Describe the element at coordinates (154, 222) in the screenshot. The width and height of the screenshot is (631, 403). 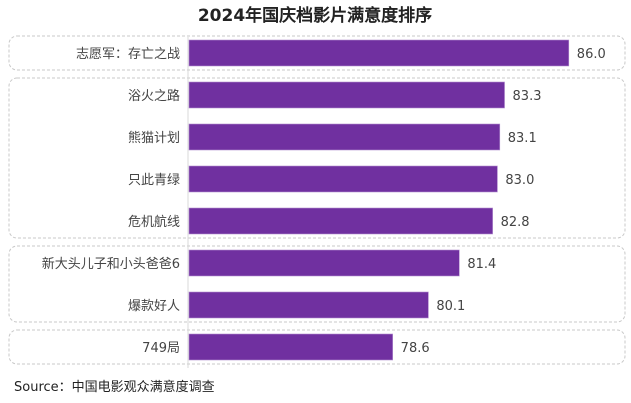
I see `category-label: 危机航线` at that location.